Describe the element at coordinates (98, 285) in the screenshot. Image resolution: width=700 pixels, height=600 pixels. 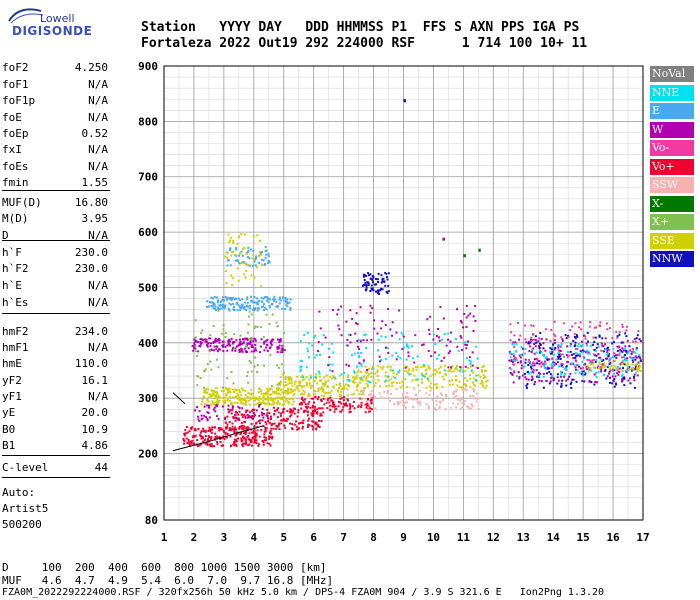
I see `param-value: N/A` at that location.